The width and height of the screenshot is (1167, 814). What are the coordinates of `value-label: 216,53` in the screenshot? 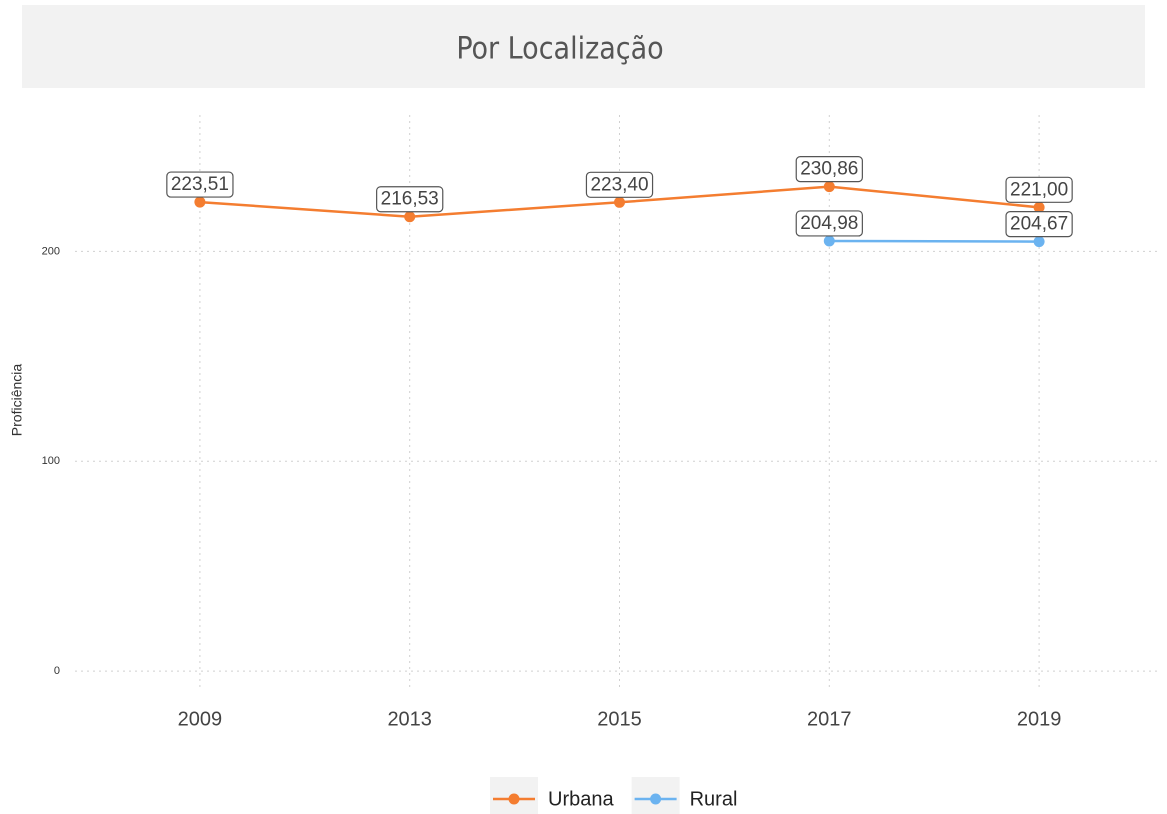 It's located at (410, 199).